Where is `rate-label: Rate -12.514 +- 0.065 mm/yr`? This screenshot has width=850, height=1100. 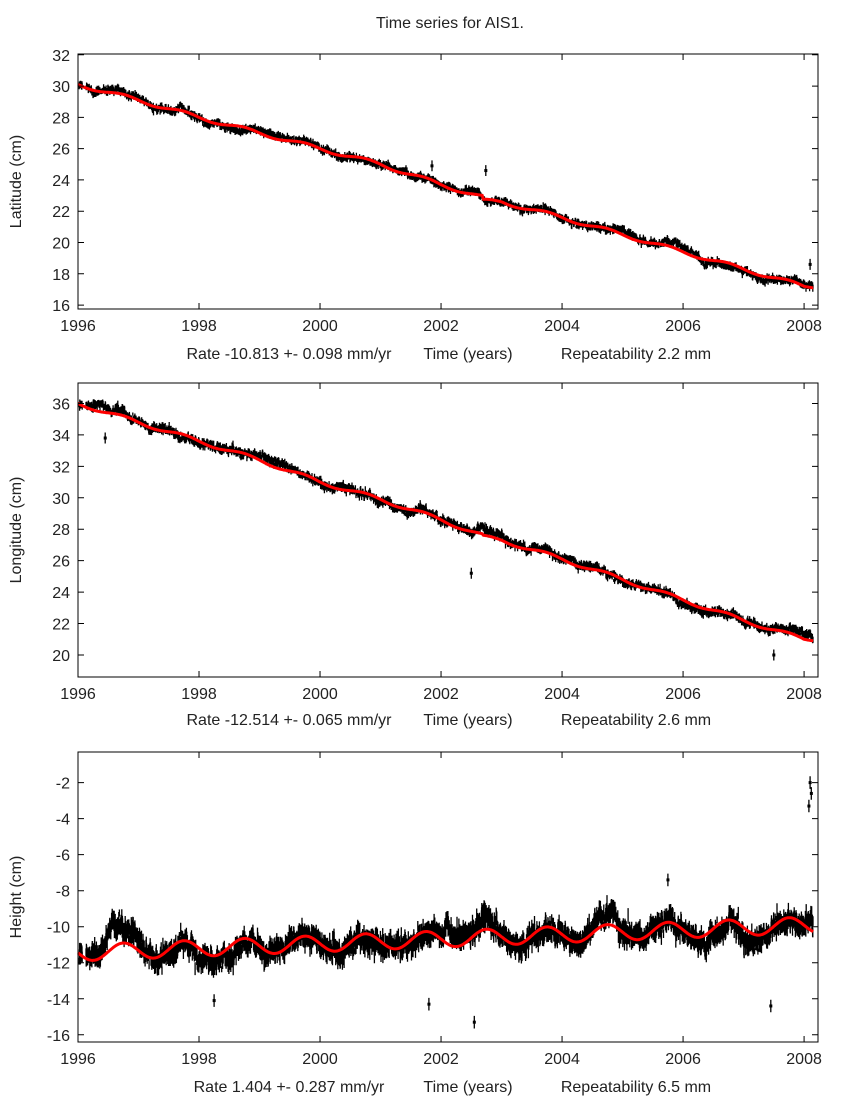 rate-label: Rate -12.514 +- 0.065 mm/yr is located at coordinates (290, 720).